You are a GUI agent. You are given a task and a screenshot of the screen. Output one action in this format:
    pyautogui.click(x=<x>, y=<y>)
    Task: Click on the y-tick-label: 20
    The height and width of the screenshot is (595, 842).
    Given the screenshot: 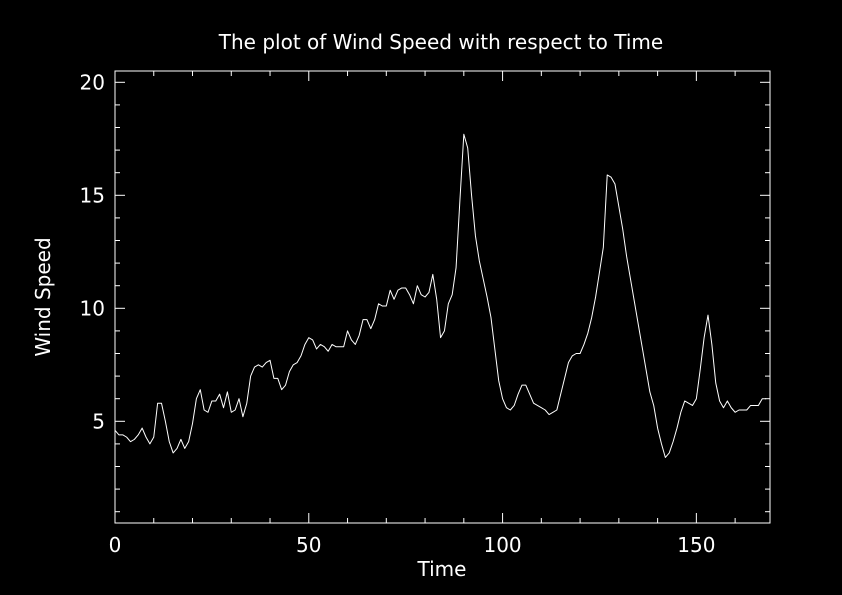 What is the action you would take?
    pyautogui.click(x=92, y=82)
    